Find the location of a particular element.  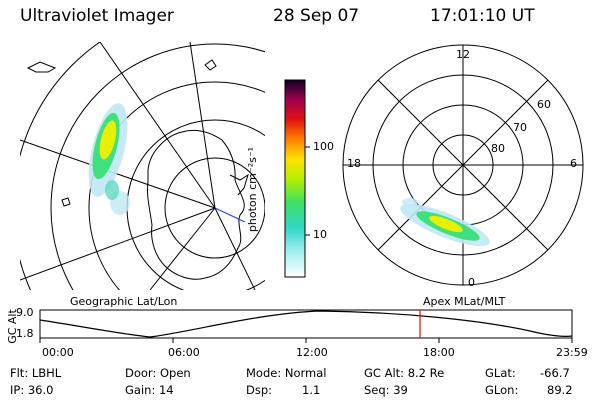

altitude-curve is located at coordinates (306, 324).